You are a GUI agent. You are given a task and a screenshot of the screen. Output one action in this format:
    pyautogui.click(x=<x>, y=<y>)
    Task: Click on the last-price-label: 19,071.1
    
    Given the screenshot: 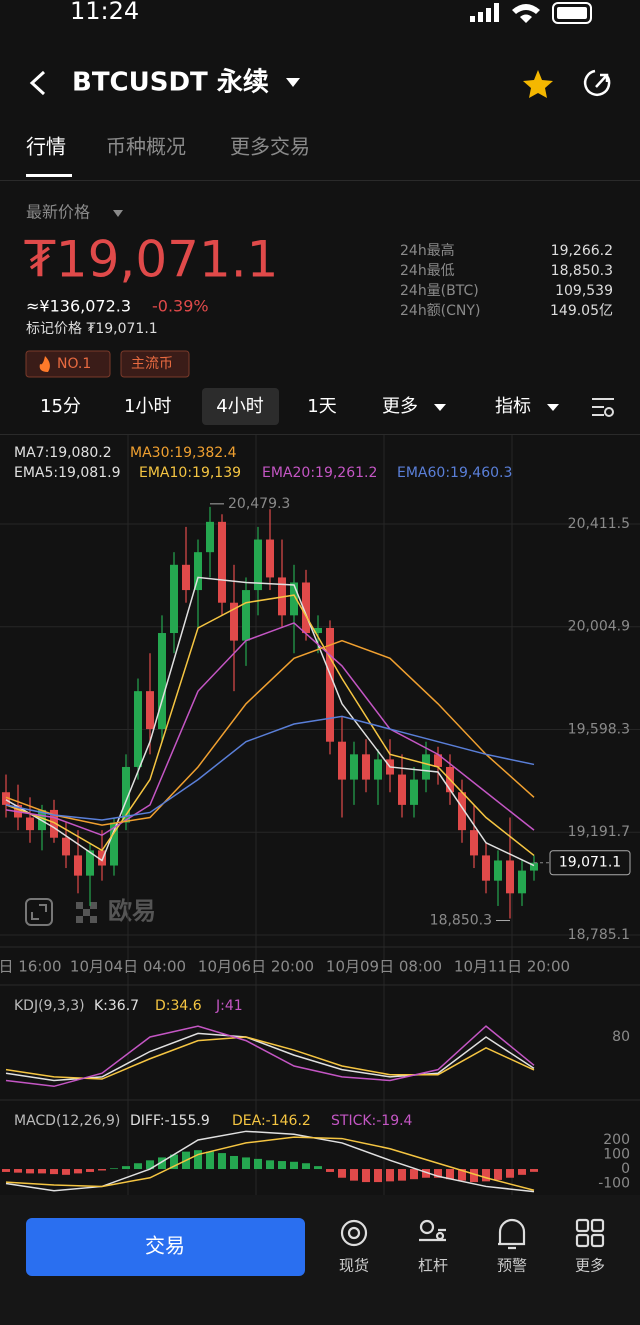 What is the action you would take?
    pyautogui.click(x=590, y=863)
    